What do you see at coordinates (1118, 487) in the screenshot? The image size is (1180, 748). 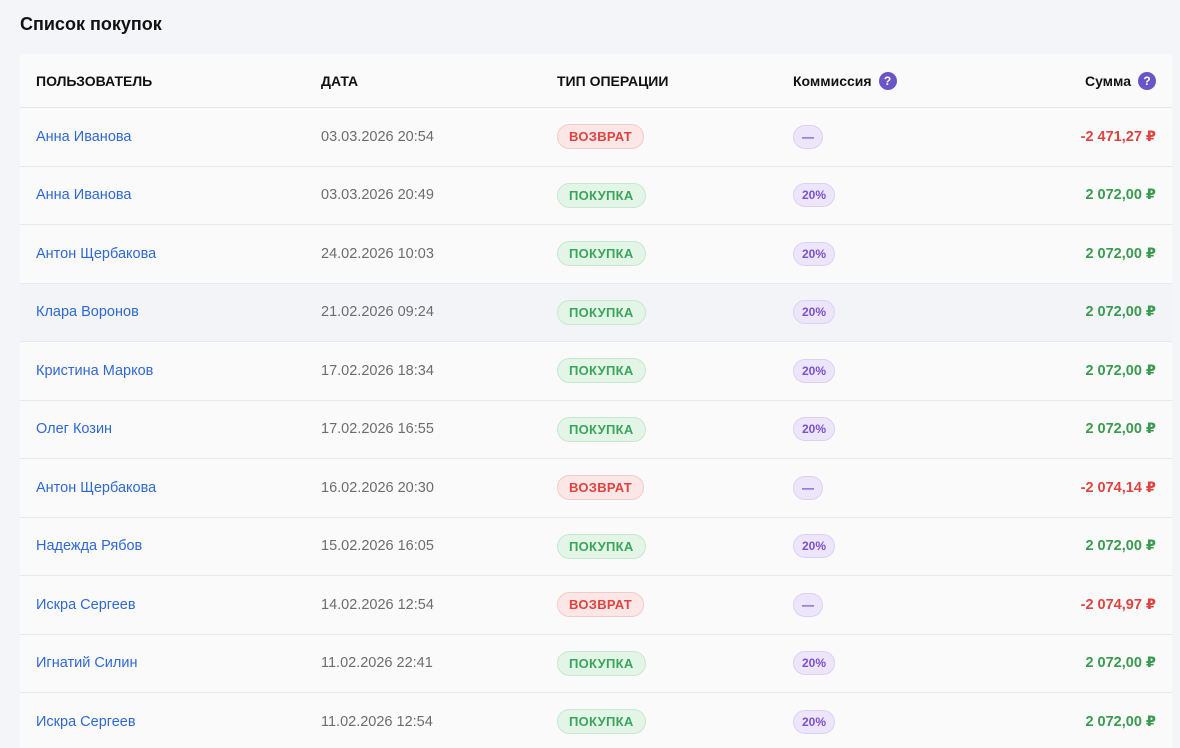 I see `sum-cell: -2 074,14 ₽` at bounding box center [1118, 487].